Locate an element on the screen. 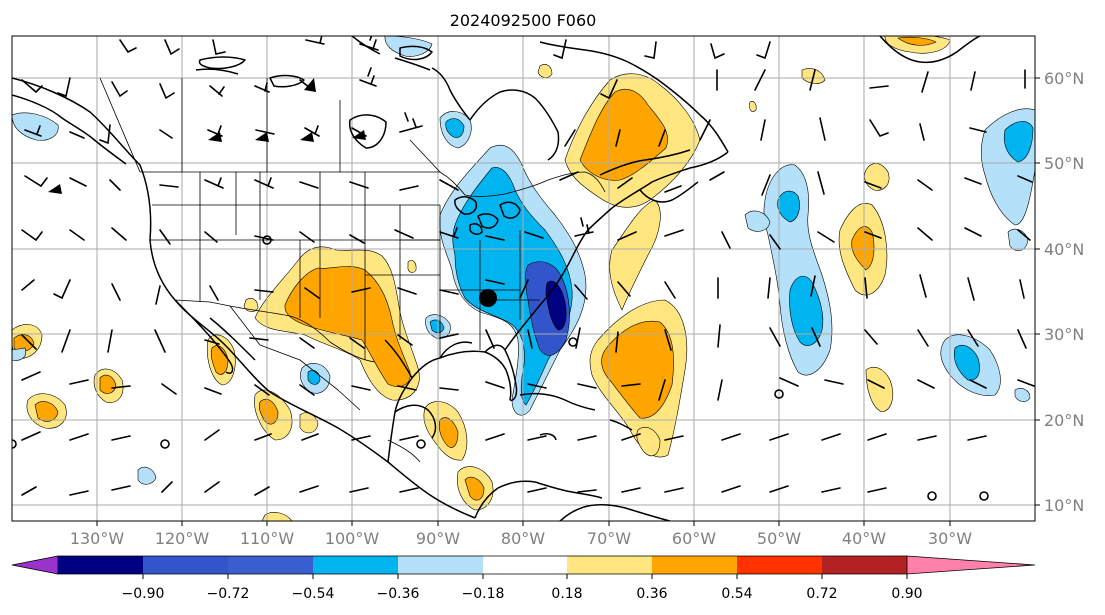 This screenshot has height=615, width=1105. lon-label: 70°W is located at coordinates (609, 538).